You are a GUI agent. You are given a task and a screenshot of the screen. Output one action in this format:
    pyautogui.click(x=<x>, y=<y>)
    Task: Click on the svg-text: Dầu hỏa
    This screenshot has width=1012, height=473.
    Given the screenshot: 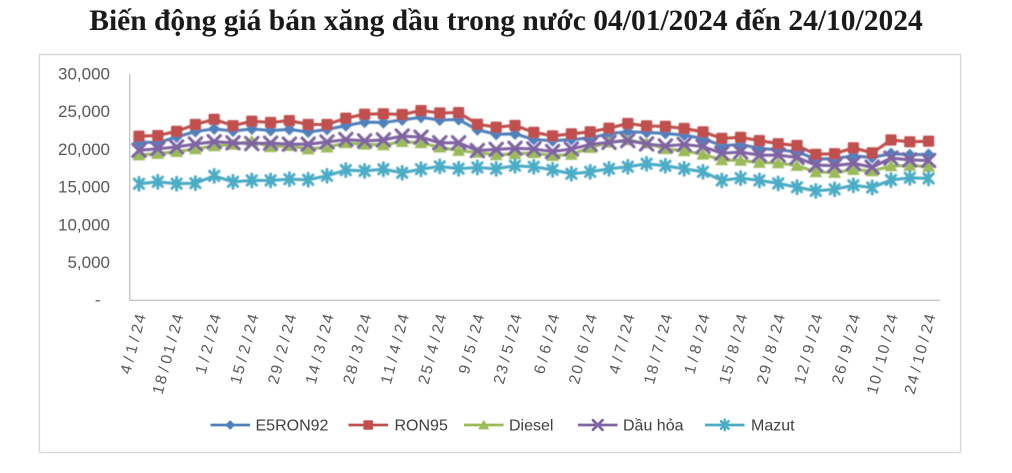 What is the action you would take?
    pyautogui.click(x=653, y=426)
    